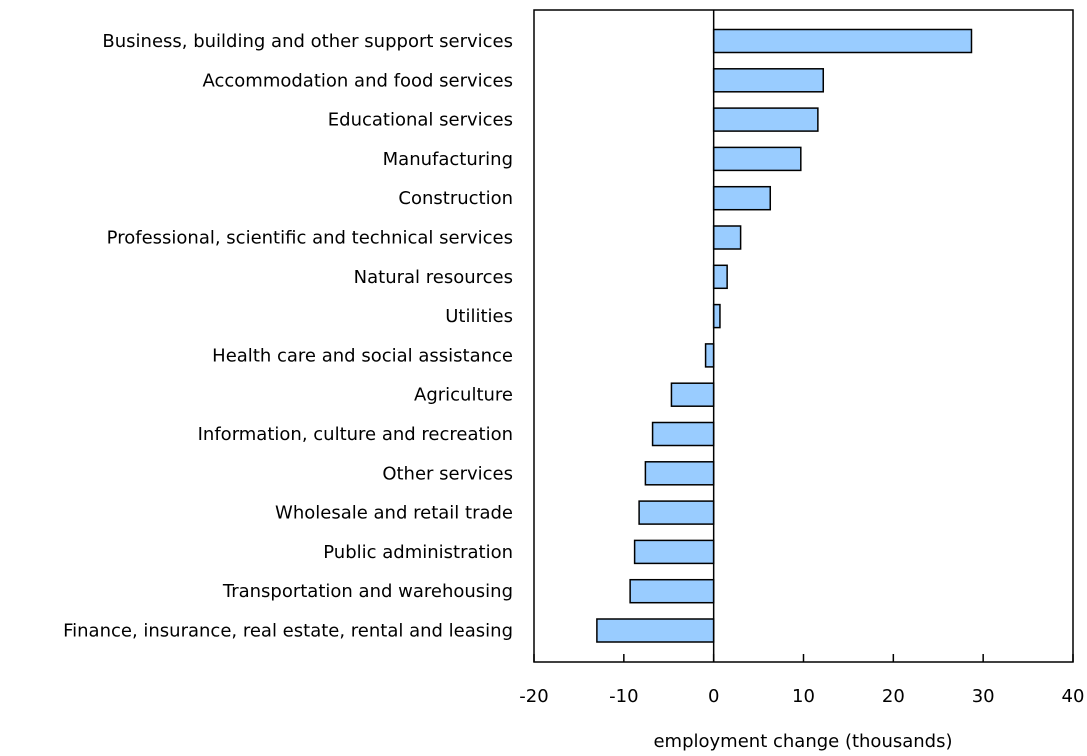  Describe the element at coordinates (1073, 696) in the screenshot. I see `x-tick-label: 40` at that location.